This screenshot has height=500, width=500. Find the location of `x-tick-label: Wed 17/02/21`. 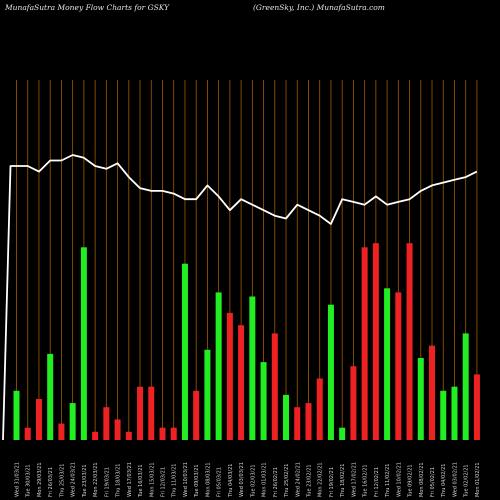

x-tick-label: Wed 17/02/21 is located at coordinates (354, 479).